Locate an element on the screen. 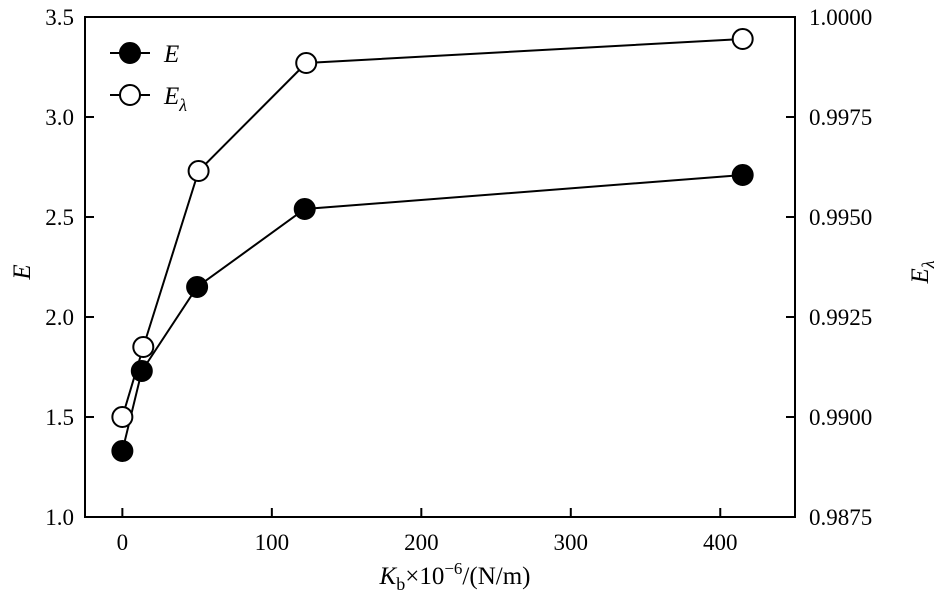 The height and width of the screenshot is (600, 941). y-left-tick-label: 1.0 is located at coordinates (59, 517).